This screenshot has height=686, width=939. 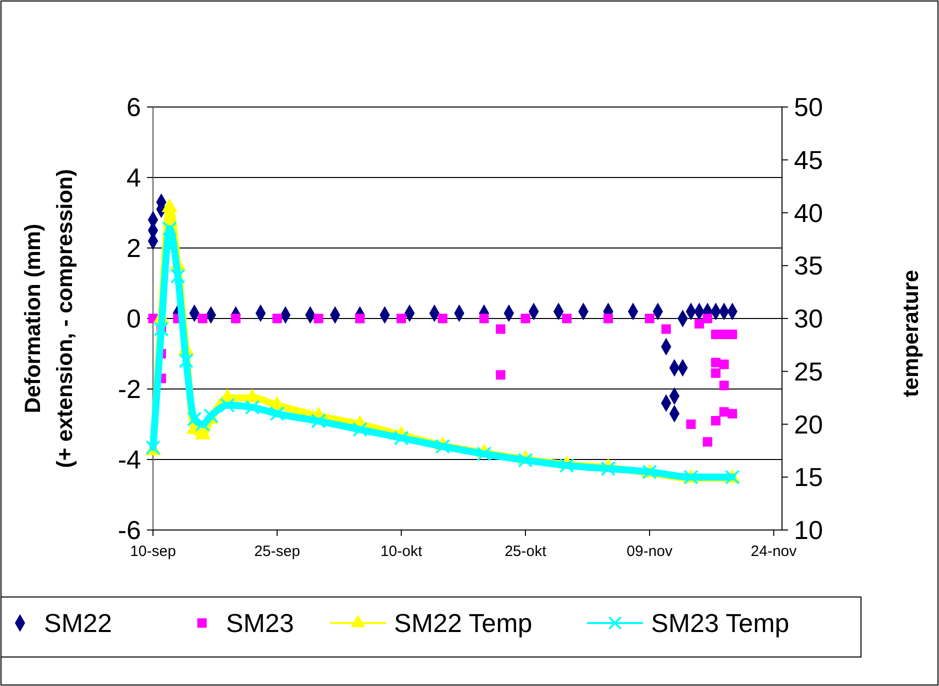 What do you see at coordinates (129, 459) in the screenshot?
I see `y-tick-label: -4` at bounding box center [129, 459].